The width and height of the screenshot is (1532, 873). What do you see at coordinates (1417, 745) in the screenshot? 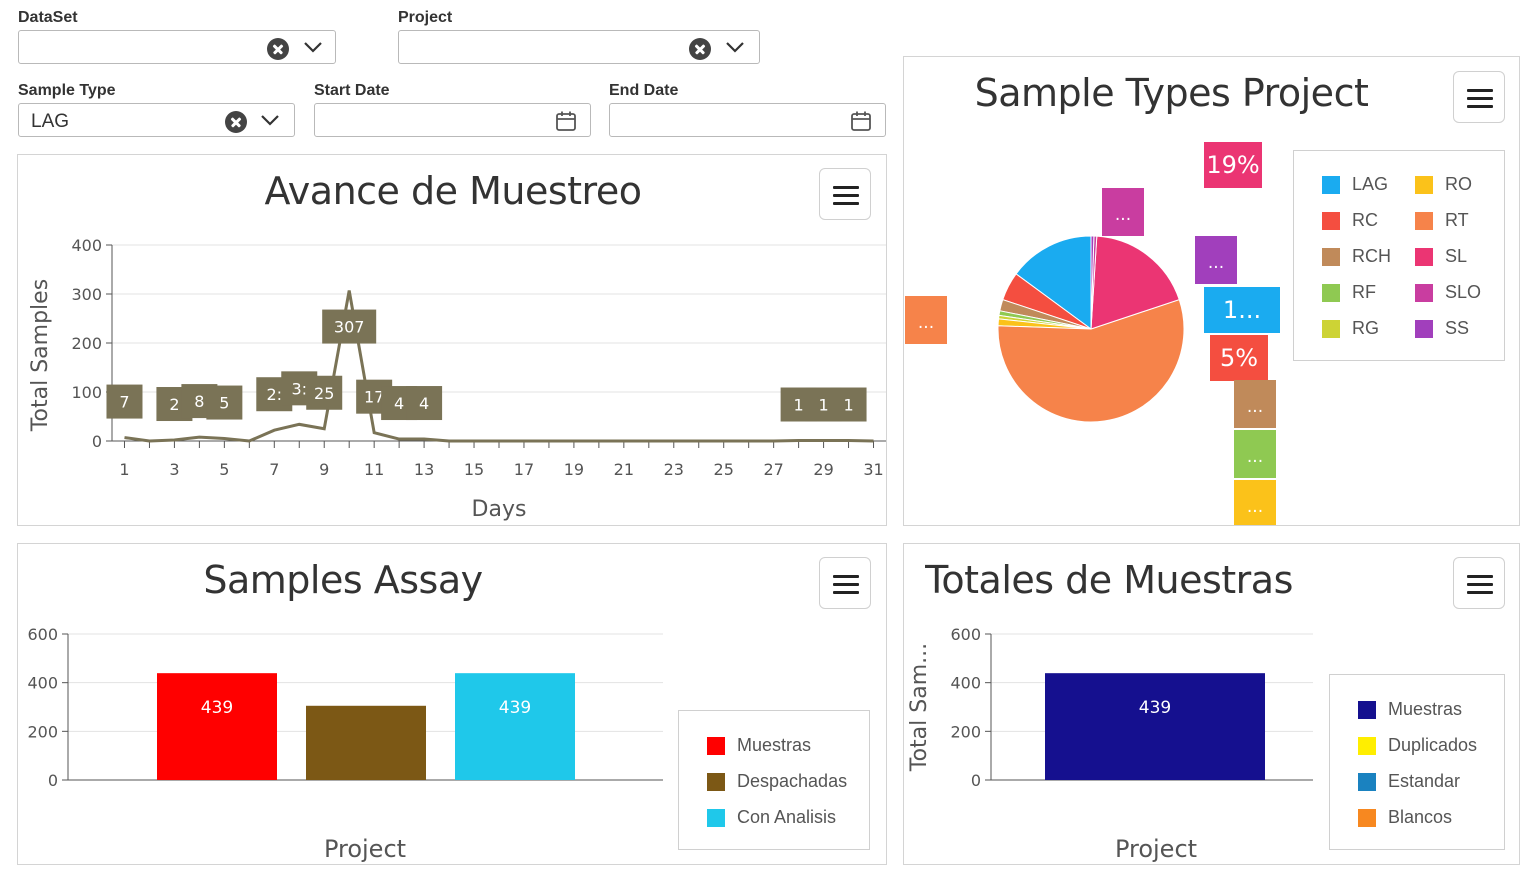
I see `legend-item-duplicados: Duplicados` at bounding box center [1417, 745].